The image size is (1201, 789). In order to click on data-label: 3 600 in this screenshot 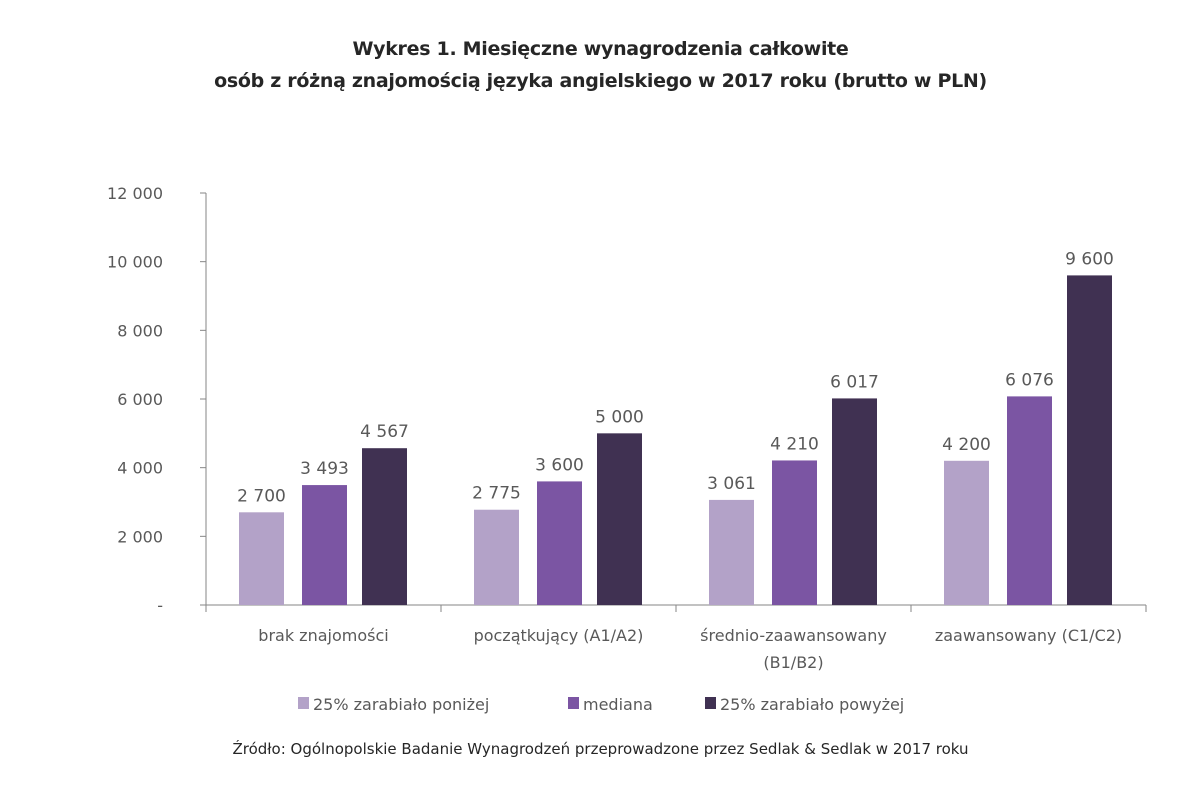, I will do `click(559, 465)`.